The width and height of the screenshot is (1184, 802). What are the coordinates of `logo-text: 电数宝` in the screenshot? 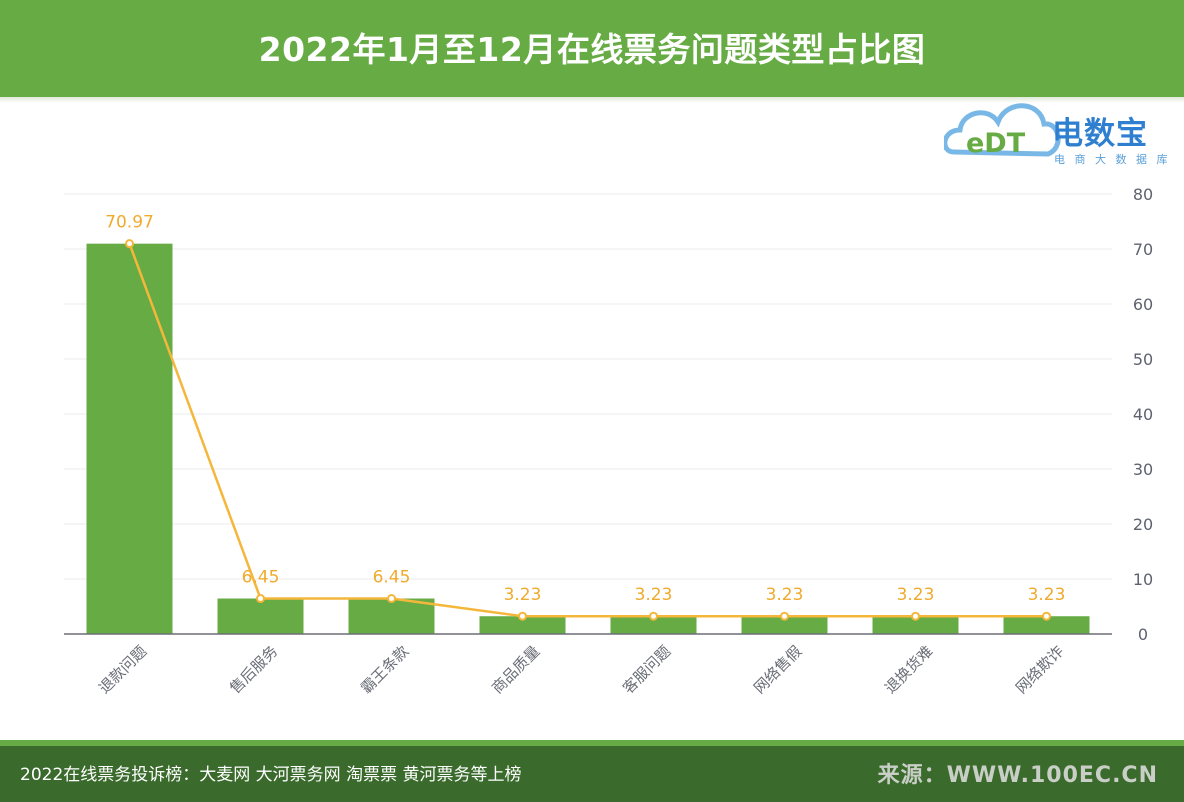 It's located at (1100, 134).